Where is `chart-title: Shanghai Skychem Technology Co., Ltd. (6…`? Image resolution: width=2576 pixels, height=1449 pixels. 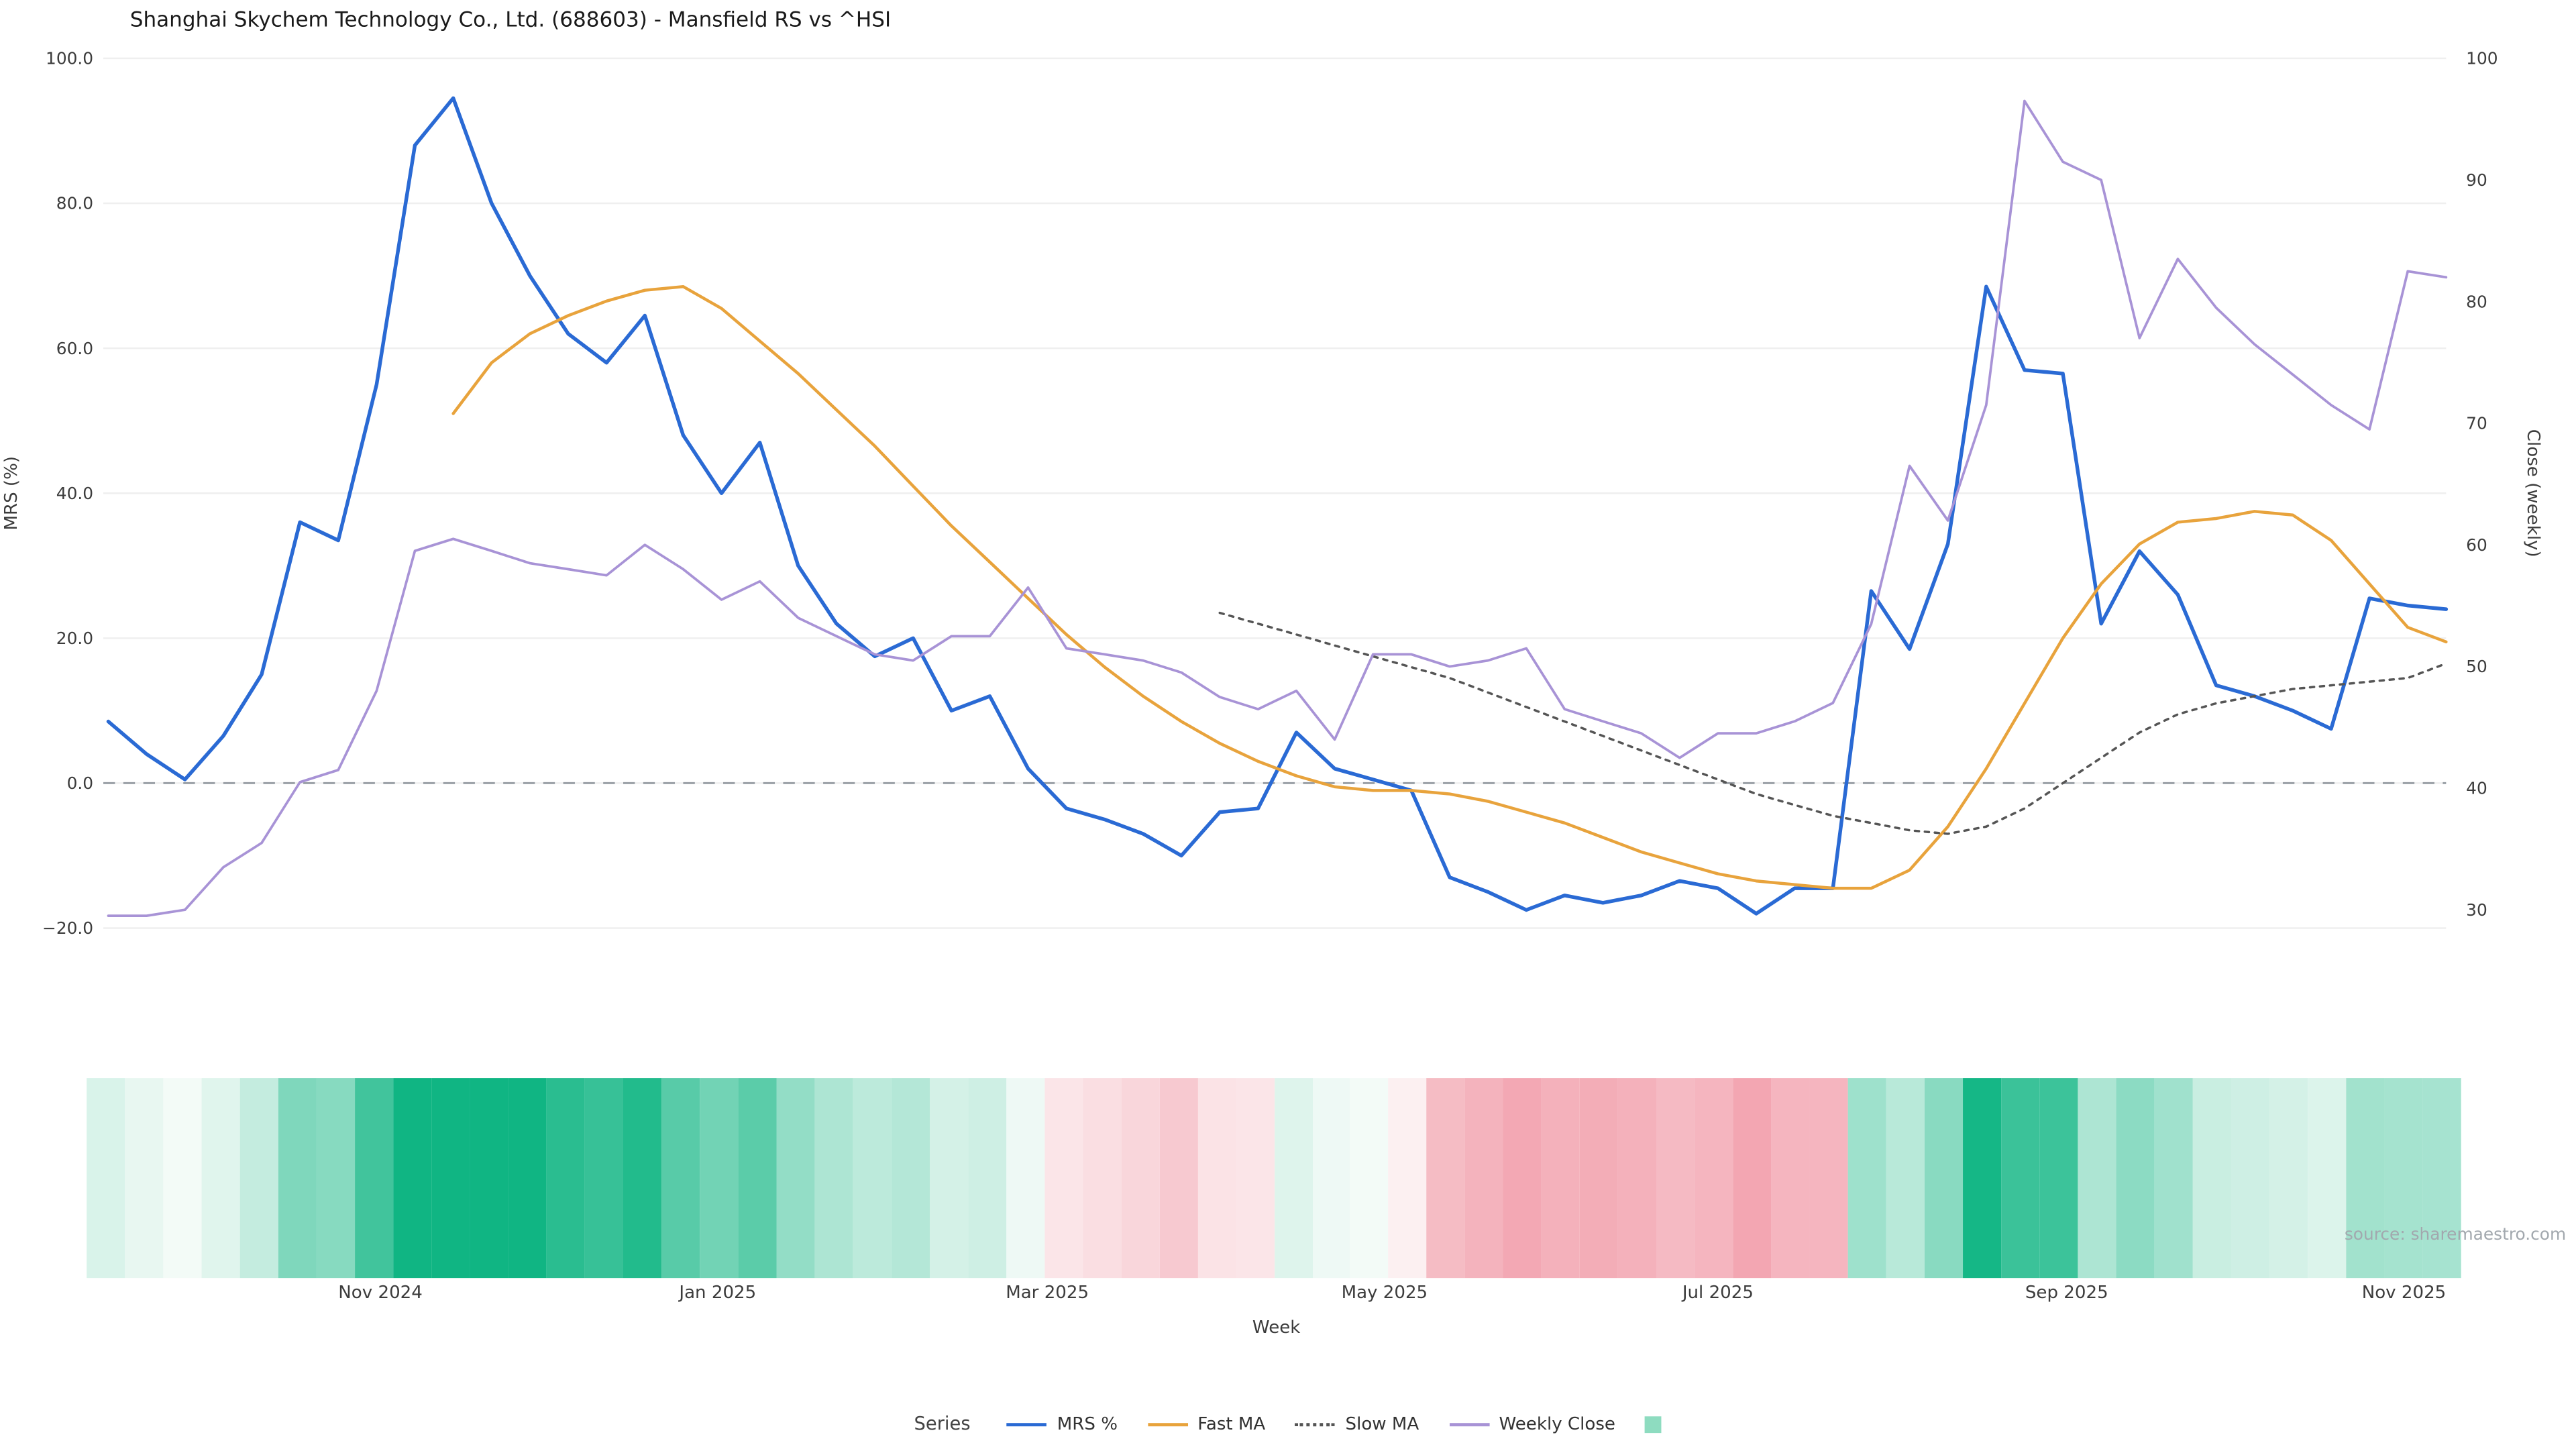 chart-title: Shanghai Skychem Technology Co., Ltd. (6… is located at coordinates (510, 19).